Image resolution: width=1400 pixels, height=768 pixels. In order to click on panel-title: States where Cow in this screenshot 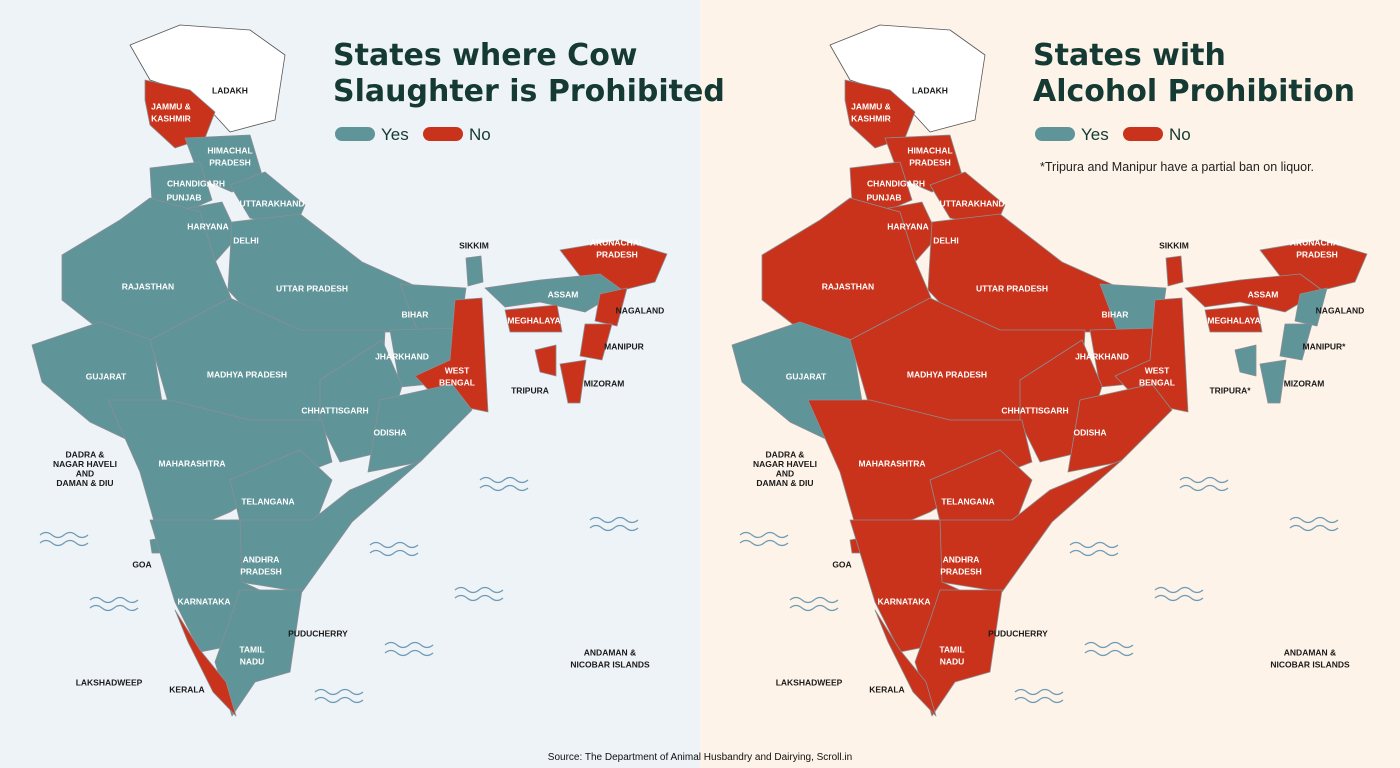, I will do `click(485, 55)`.